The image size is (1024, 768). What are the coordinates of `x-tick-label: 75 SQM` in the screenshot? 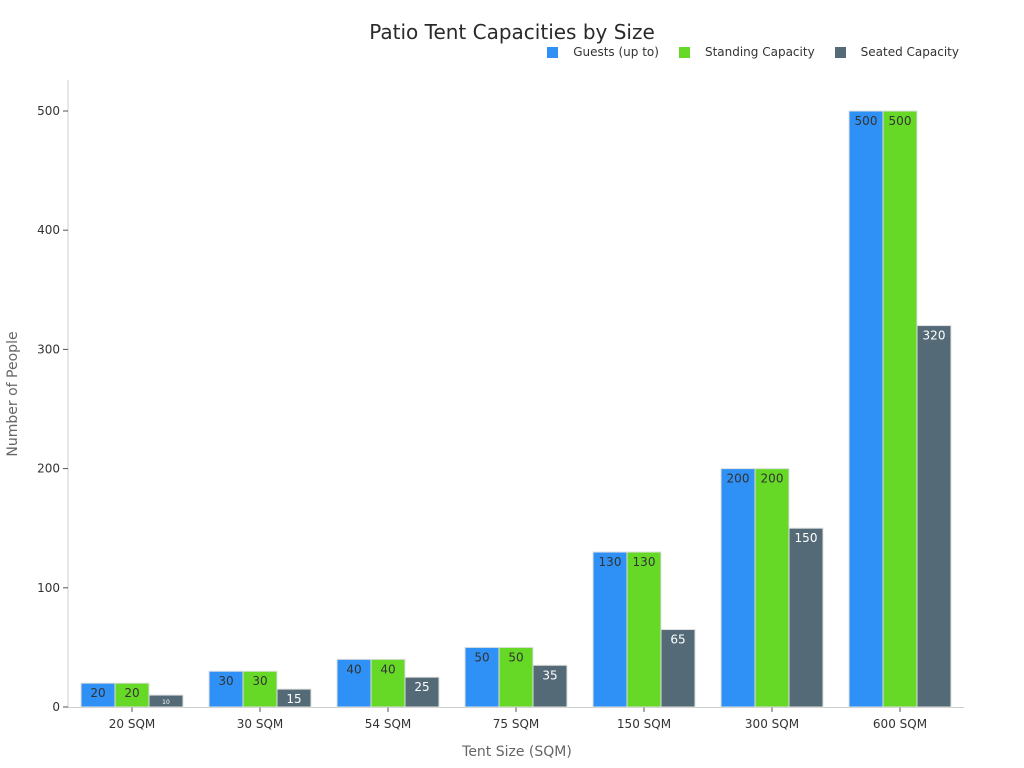 It's located at (516, 724).